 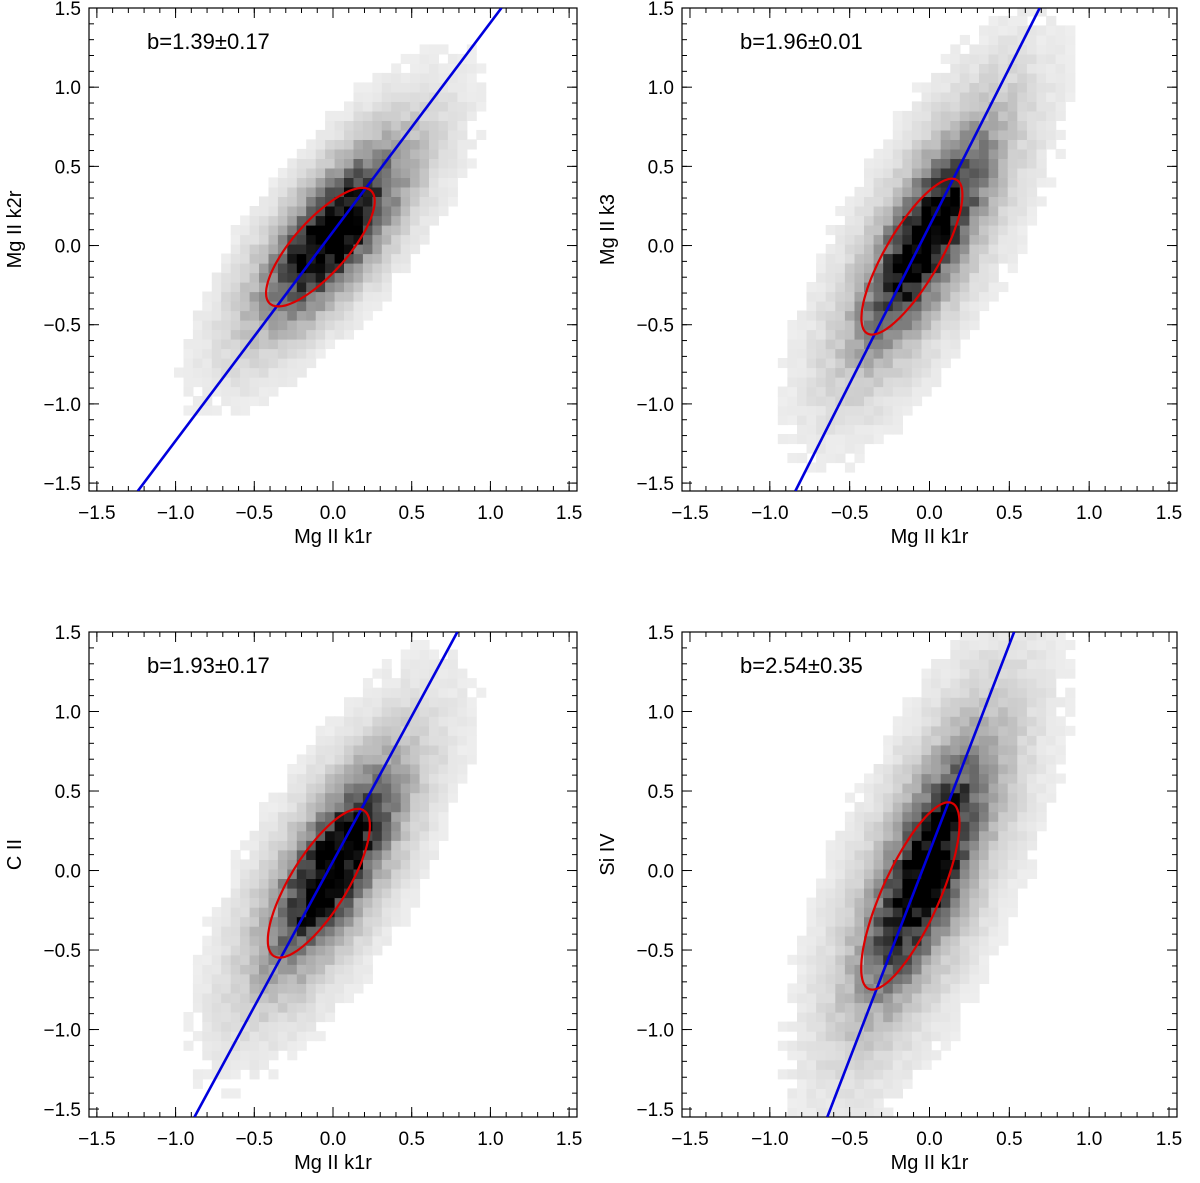 I want to click on x-tick-label: 0.0, so click(x=929, y=513).